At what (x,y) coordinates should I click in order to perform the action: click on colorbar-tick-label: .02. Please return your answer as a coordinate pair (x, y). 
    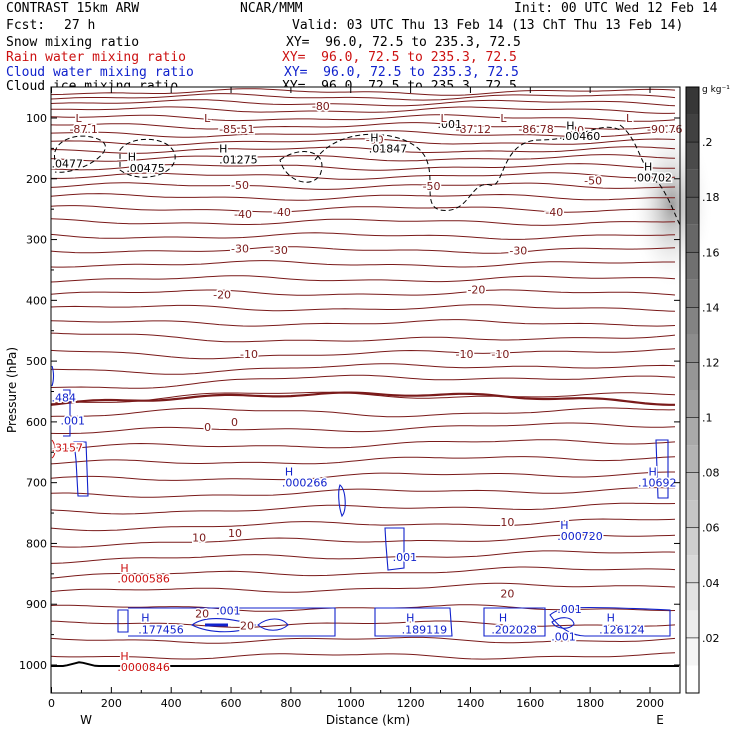
    Looking at the image, I should click on (711, 638).